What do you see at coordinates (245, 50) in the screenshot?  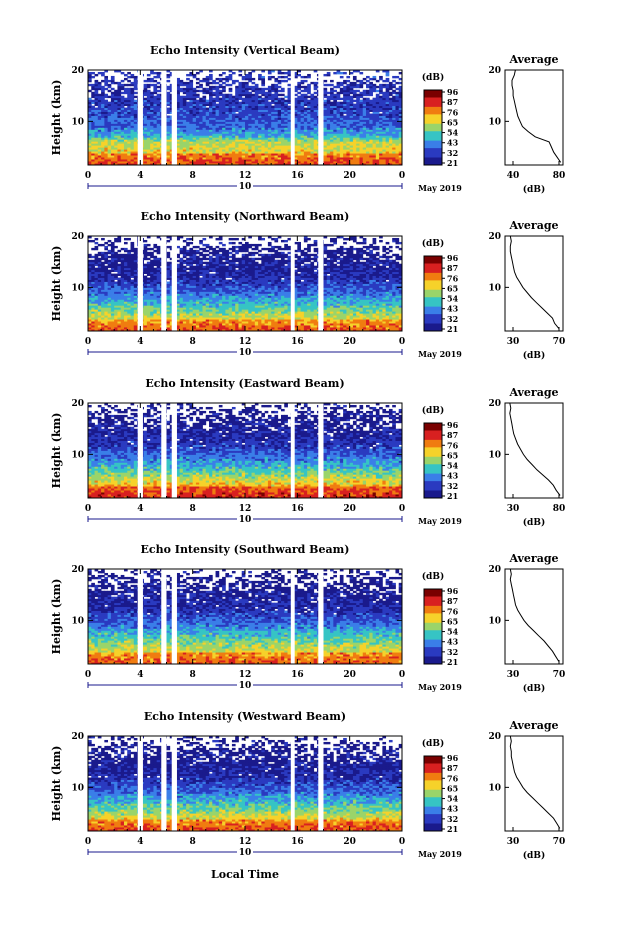 I see `panel-title: Echo Intensity (Vertical Beam)` at bounding box center [245, 50].